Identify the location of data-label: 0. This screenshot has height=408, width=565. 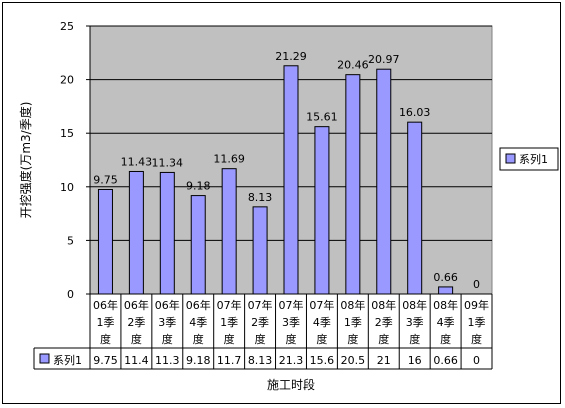
(476, 284).